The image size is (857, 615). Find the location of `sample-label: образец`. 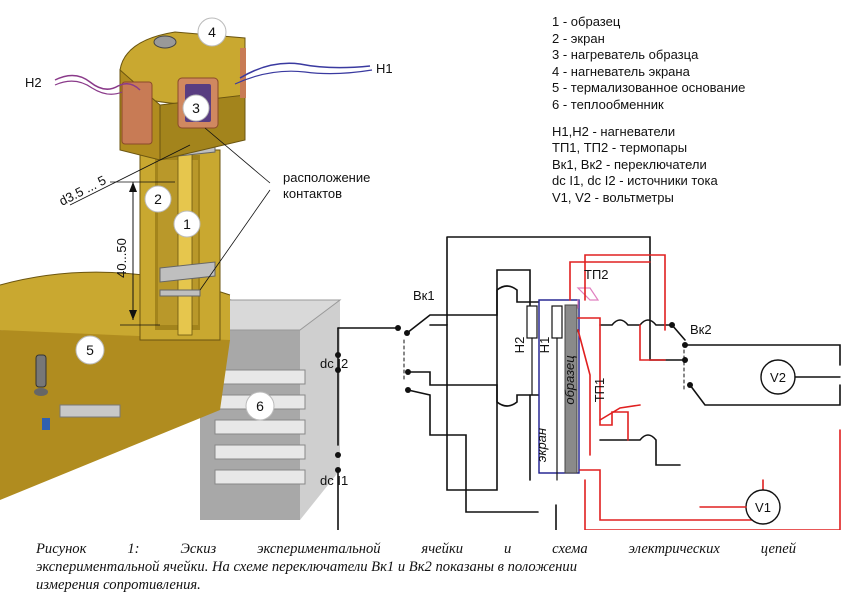

sample-label: образец is located at coordinates (569, 379).